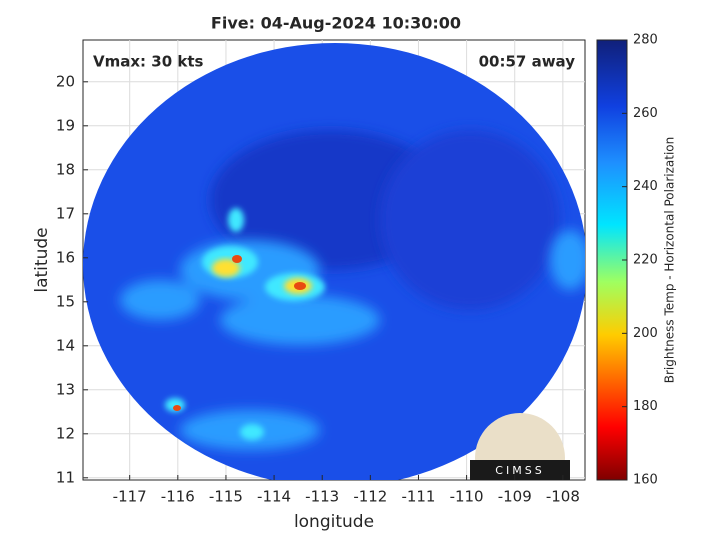 Image resolution: width=720 pixels, height=540 pixels. I want to click on colorbar-tick-label: 260, so click(645, 113).